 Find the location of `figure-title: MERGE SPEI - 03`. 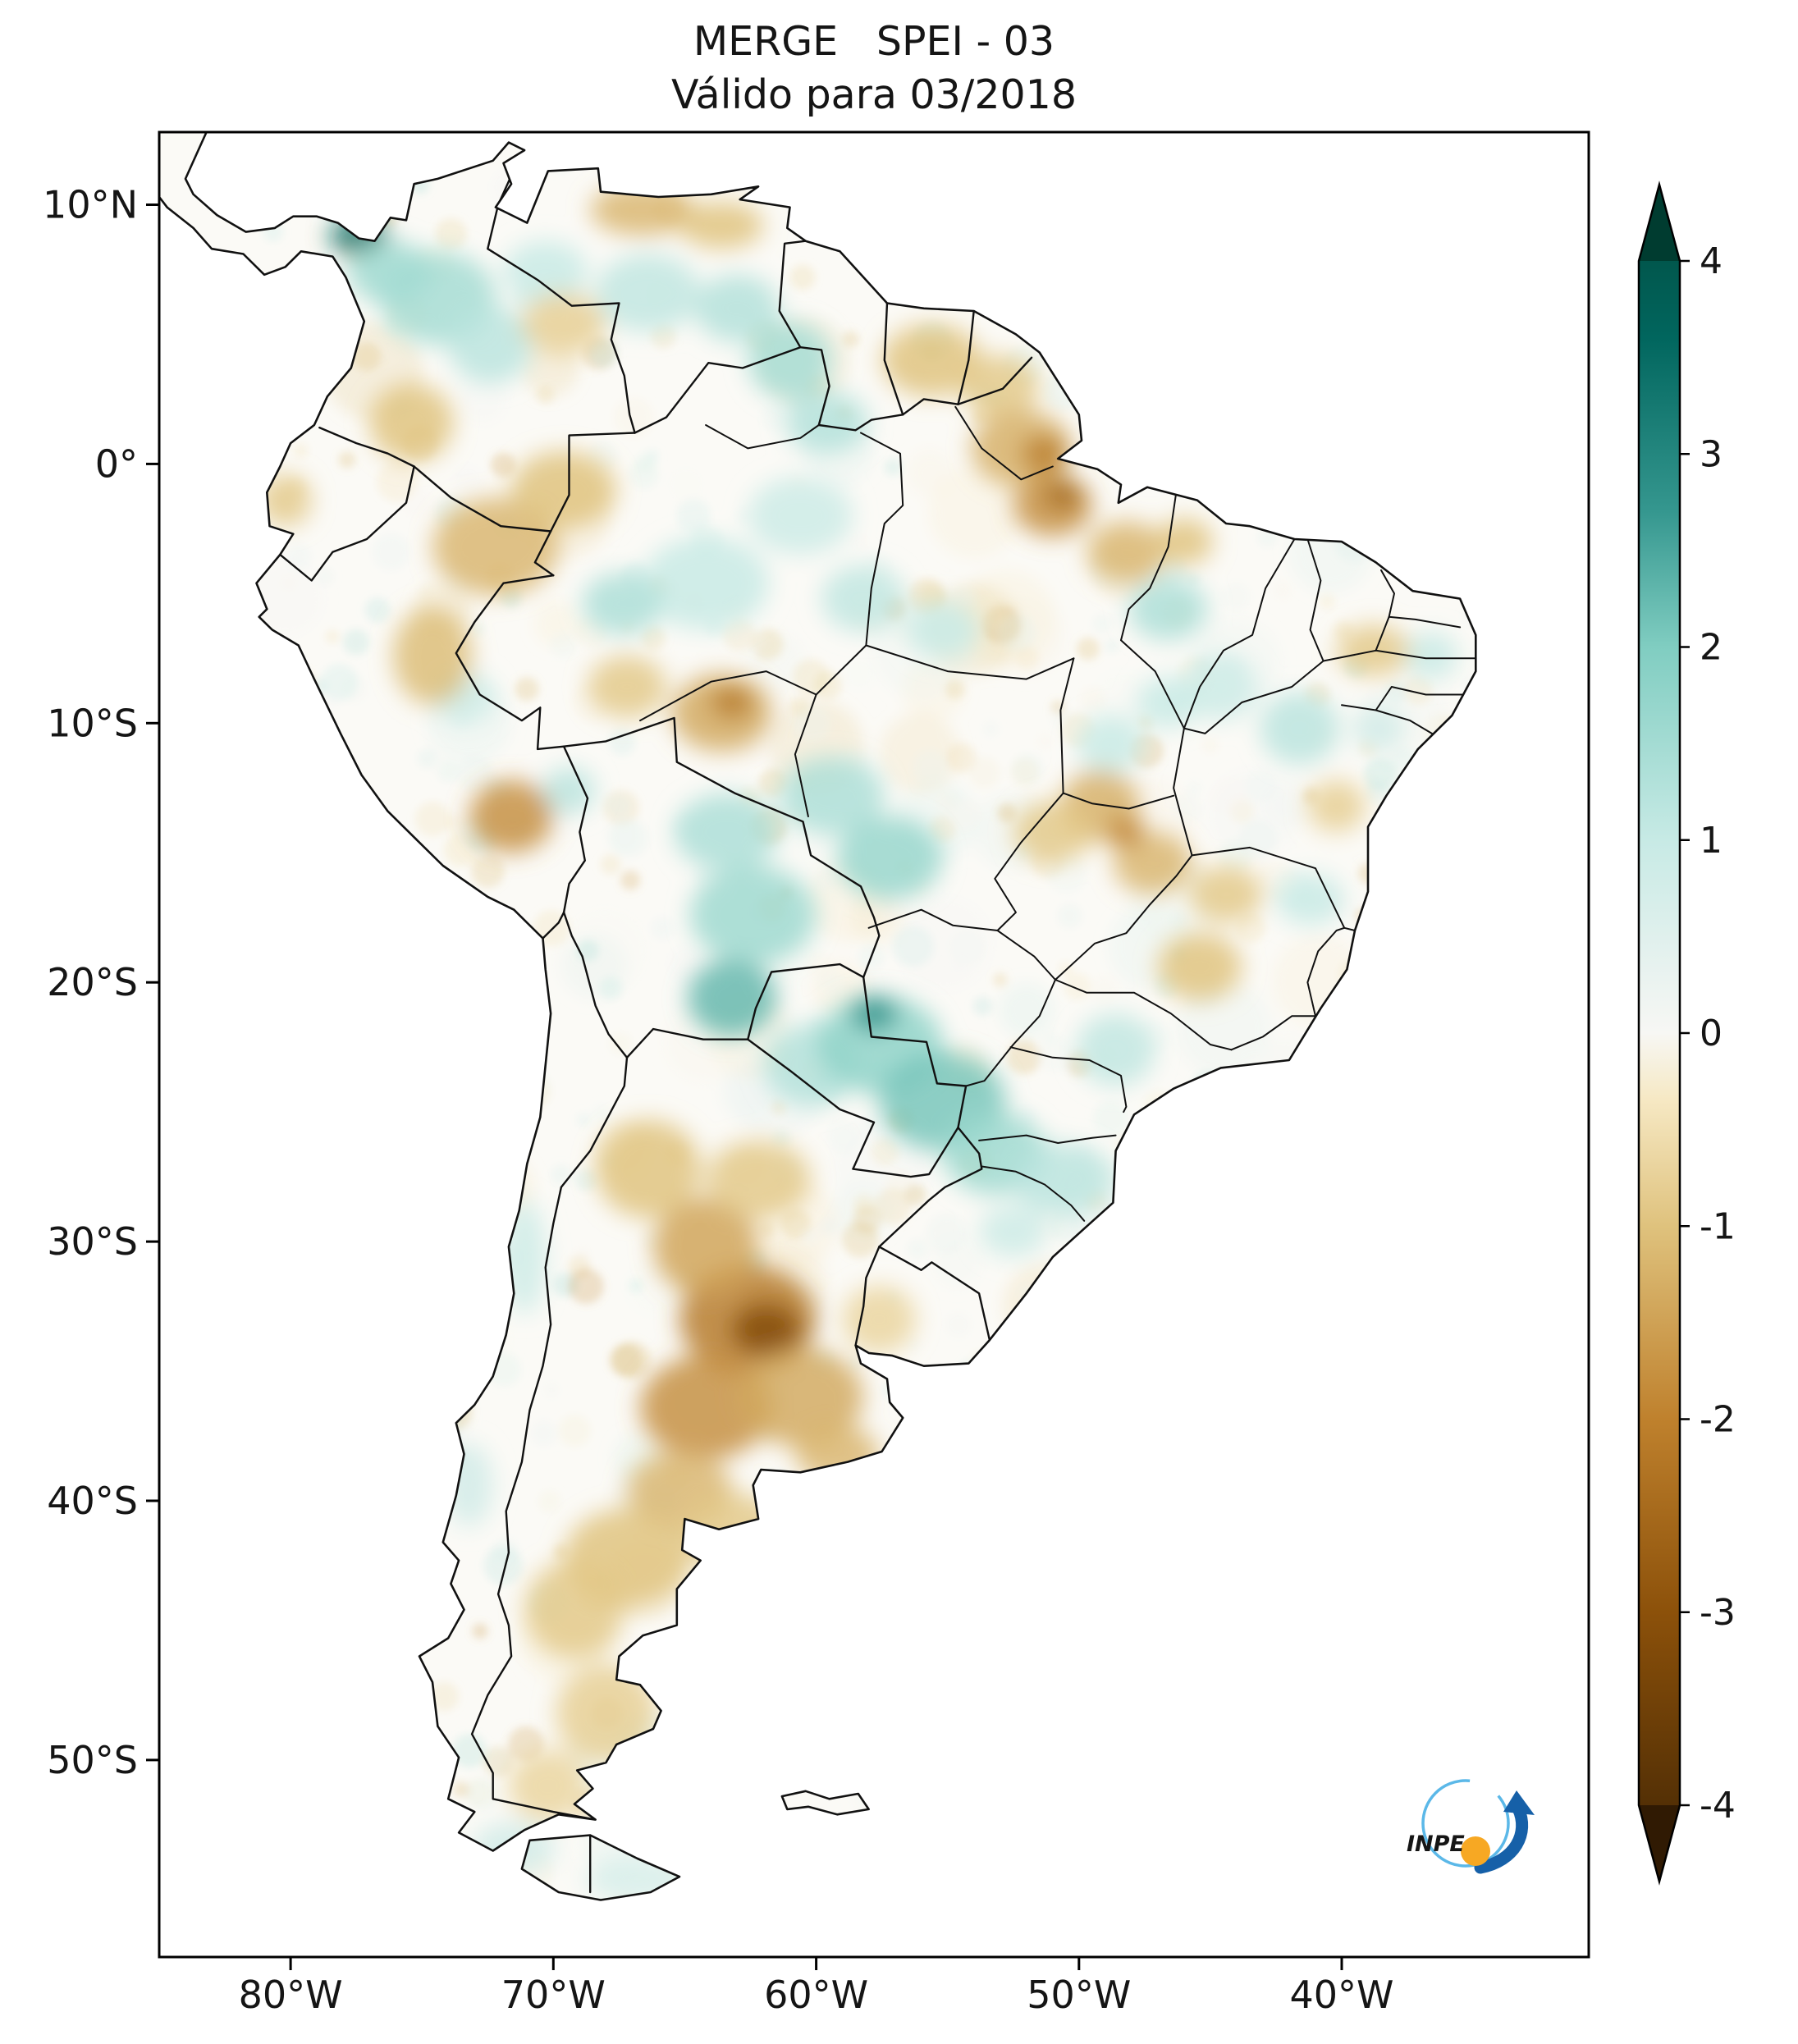

figure-title: MERGE SPEI - 03 is located at coordinates (874, 41).